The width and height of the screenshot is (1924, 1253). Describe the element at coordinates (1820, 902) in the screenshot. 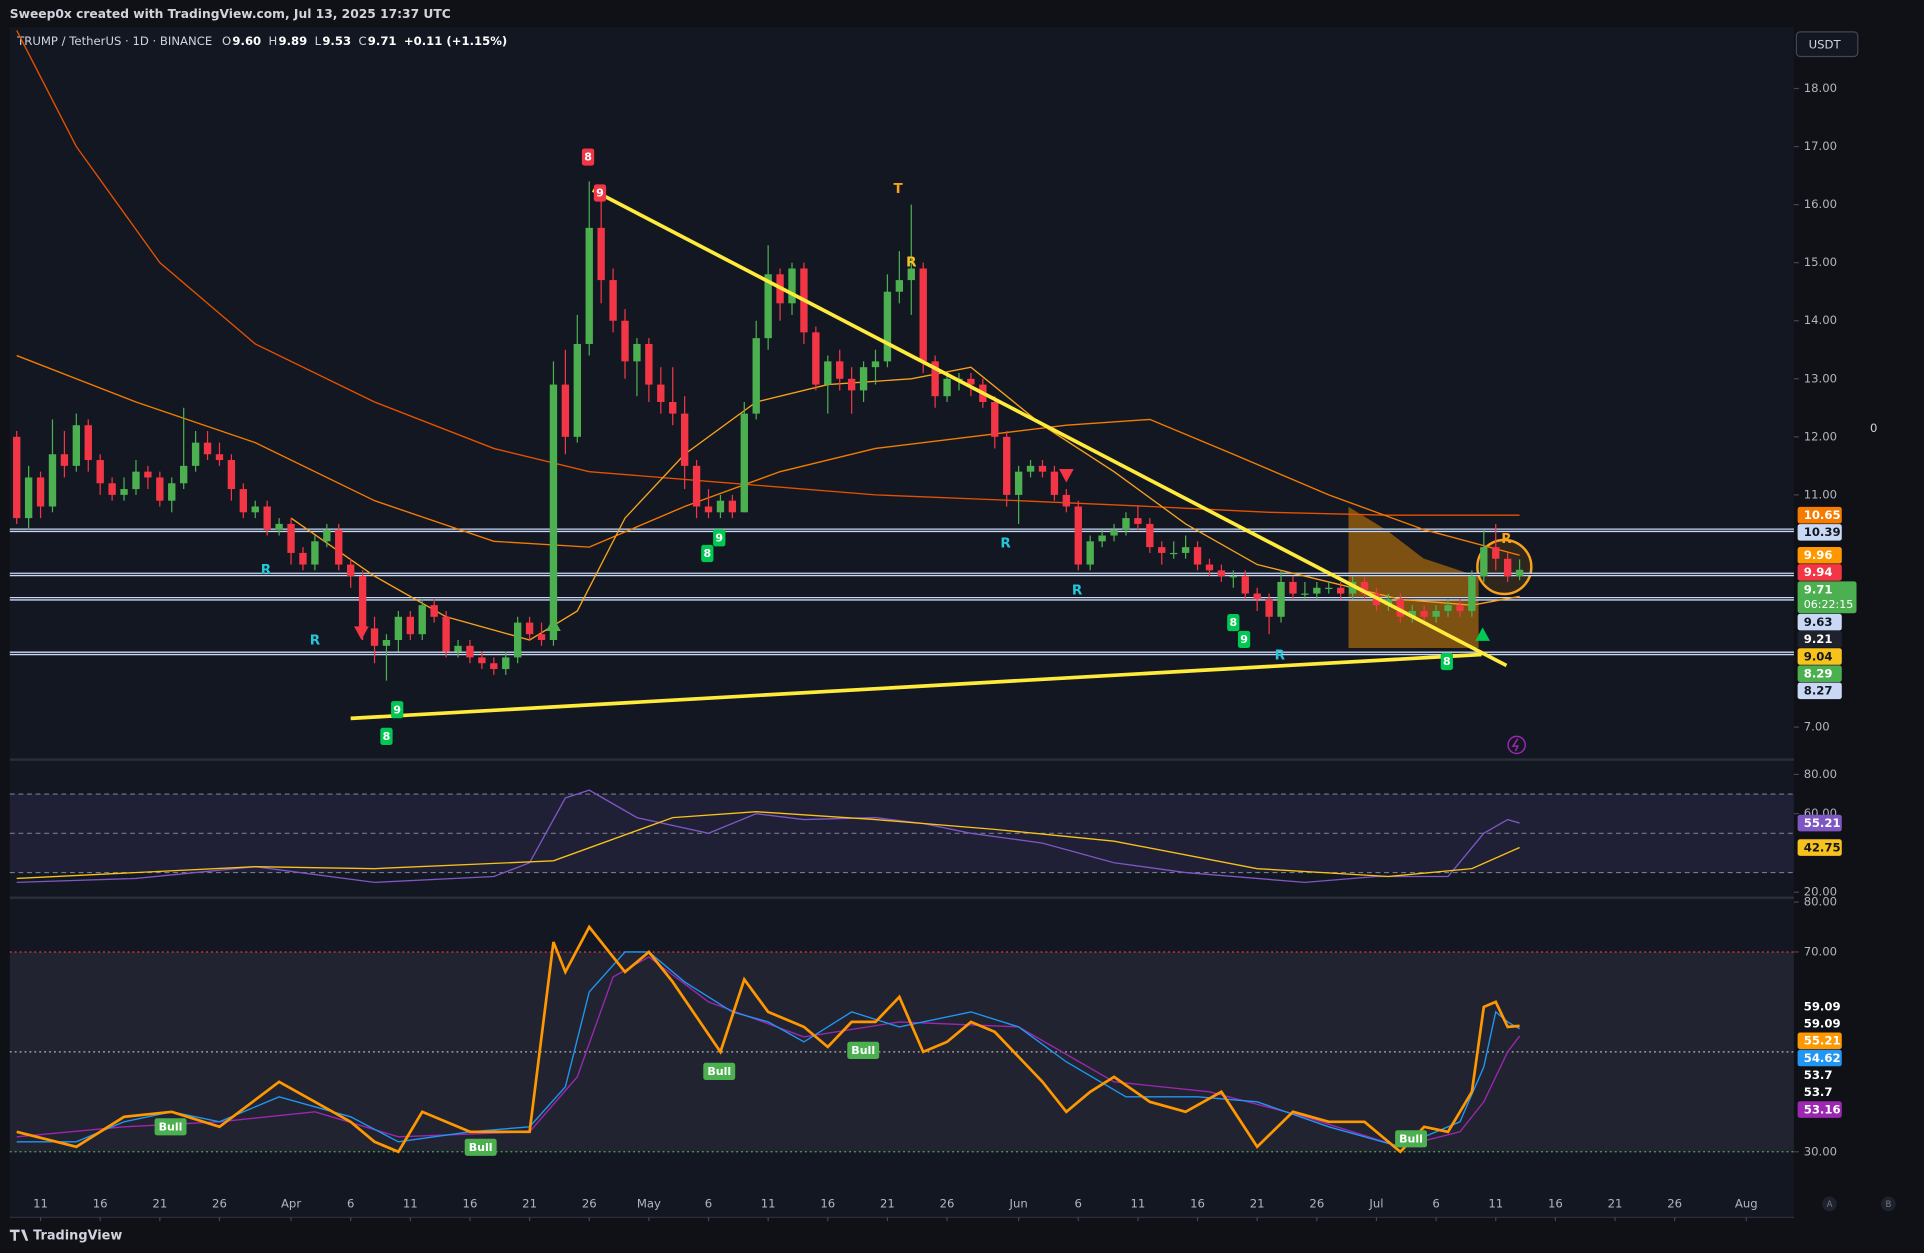

I see `y-tick-label: 80.00` at that location.